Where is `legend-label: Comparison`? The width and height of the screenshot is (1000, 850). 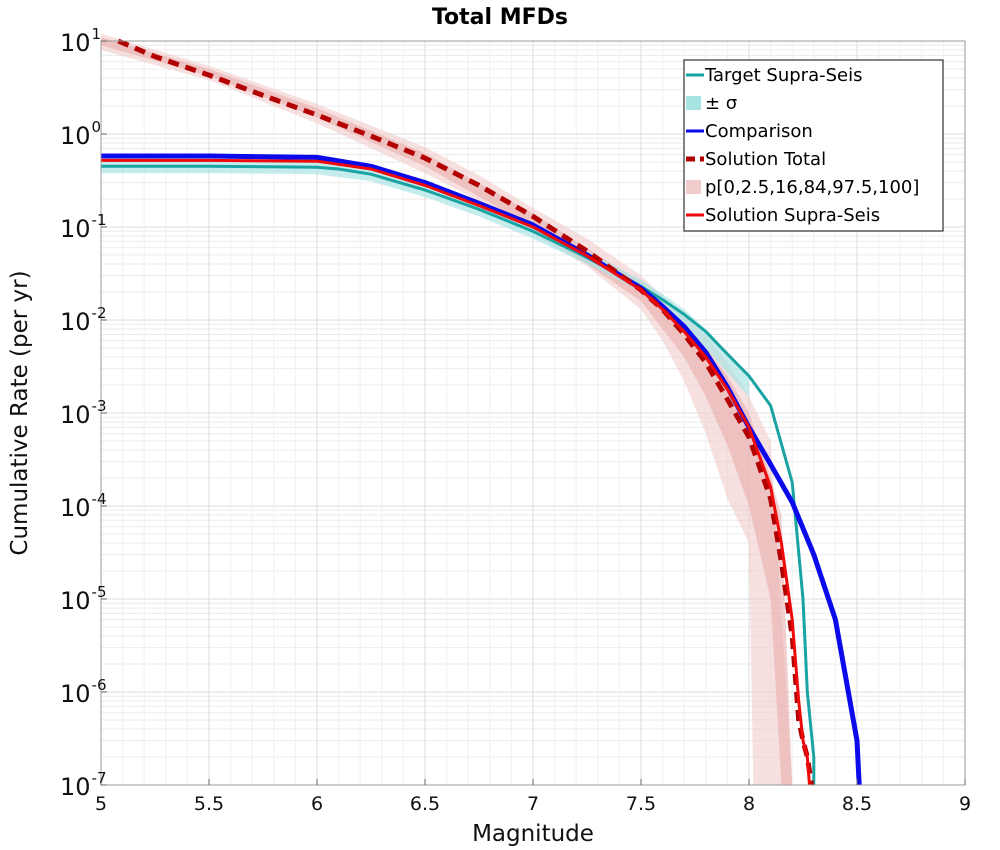
legend-label: Comparison is located at coordinates (759, 131).